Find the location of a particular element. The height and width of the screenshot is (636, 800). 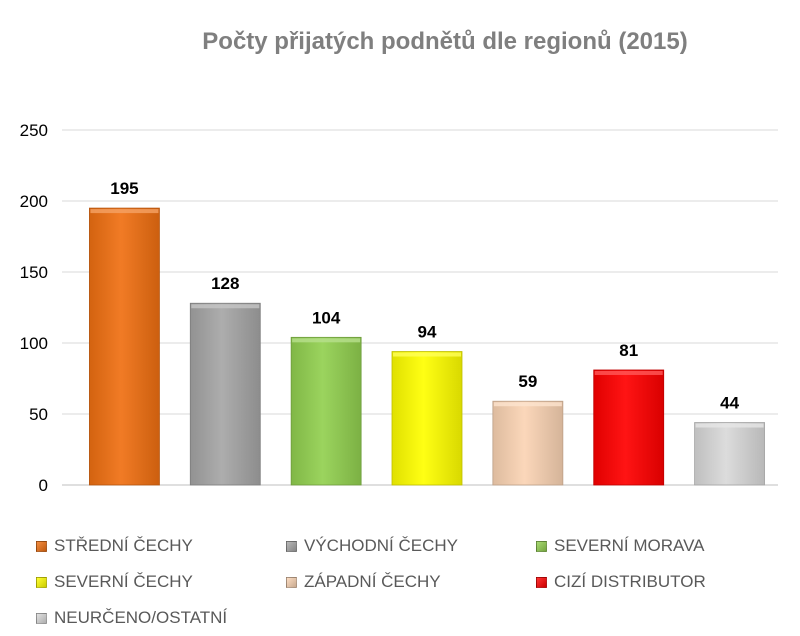

y-tick-label: 100 is located at coordinates (34, 343).